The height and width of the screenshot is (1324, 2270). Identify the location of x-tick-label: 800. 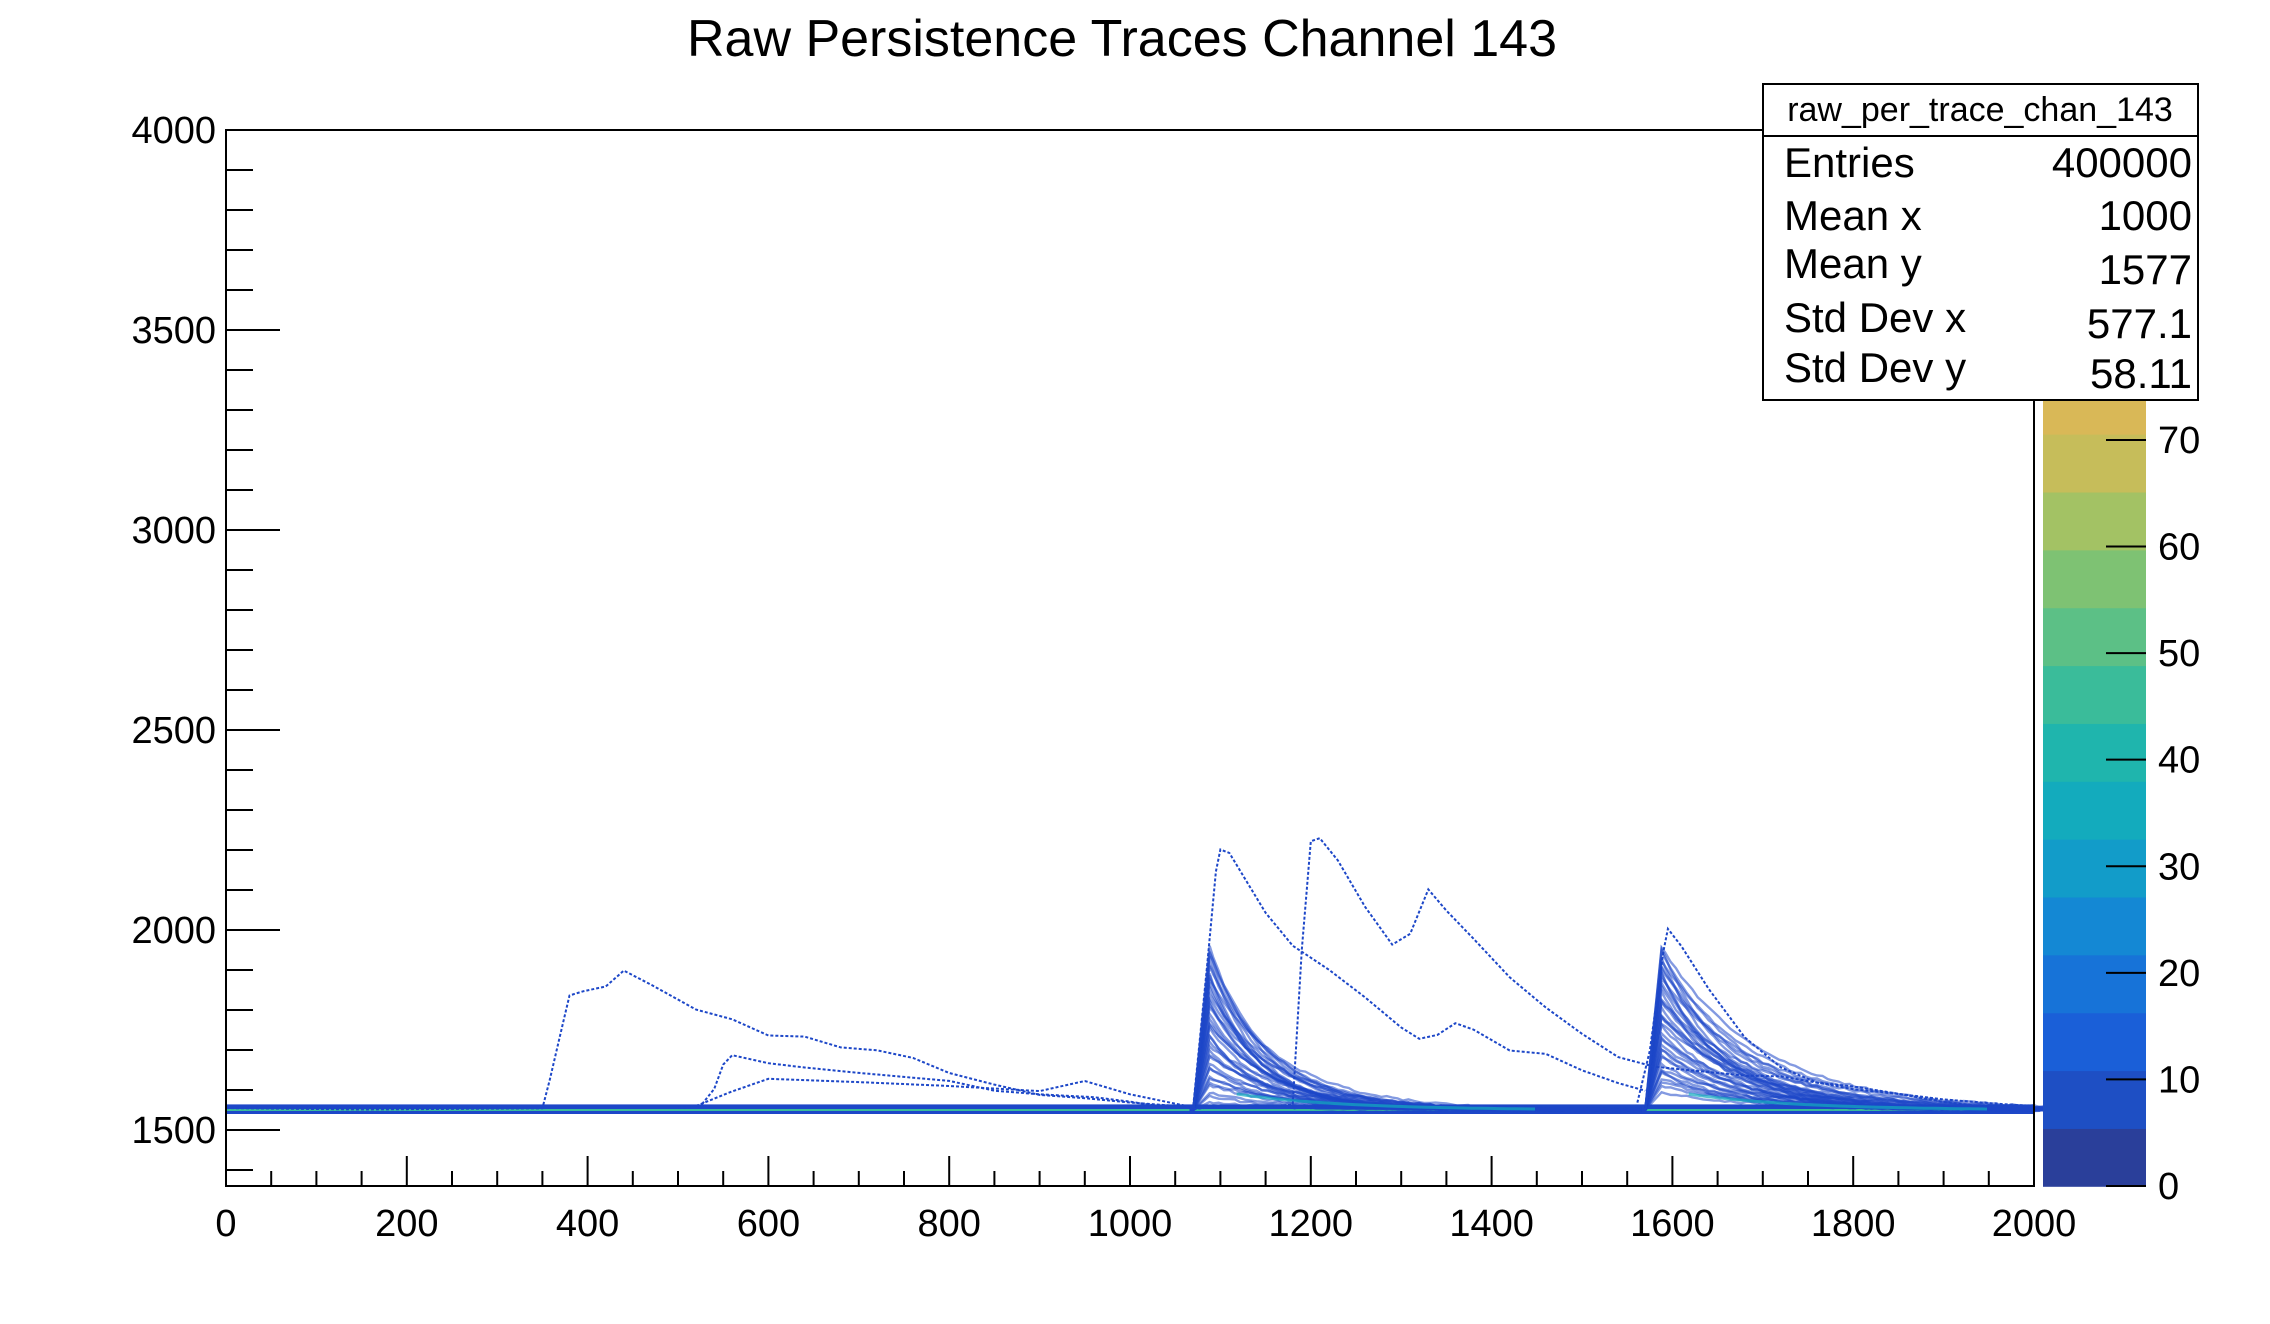
(948, 1224).